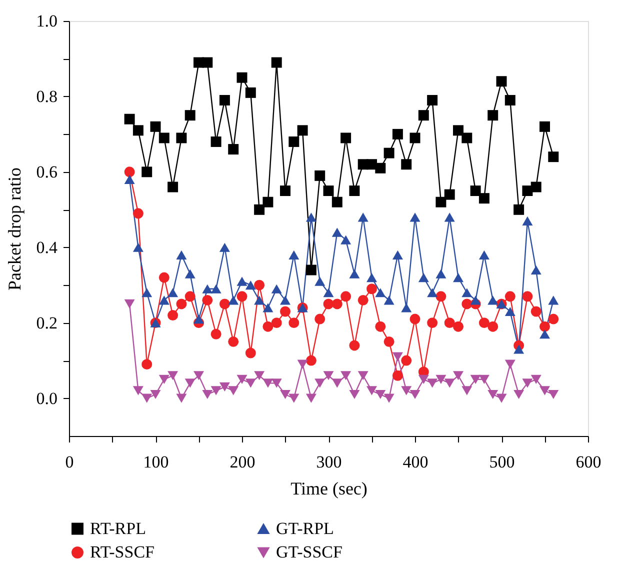  Describe the element at coordinates (47, 172) in the screenshot. I see `y-tick-label: 0.6` at that location.